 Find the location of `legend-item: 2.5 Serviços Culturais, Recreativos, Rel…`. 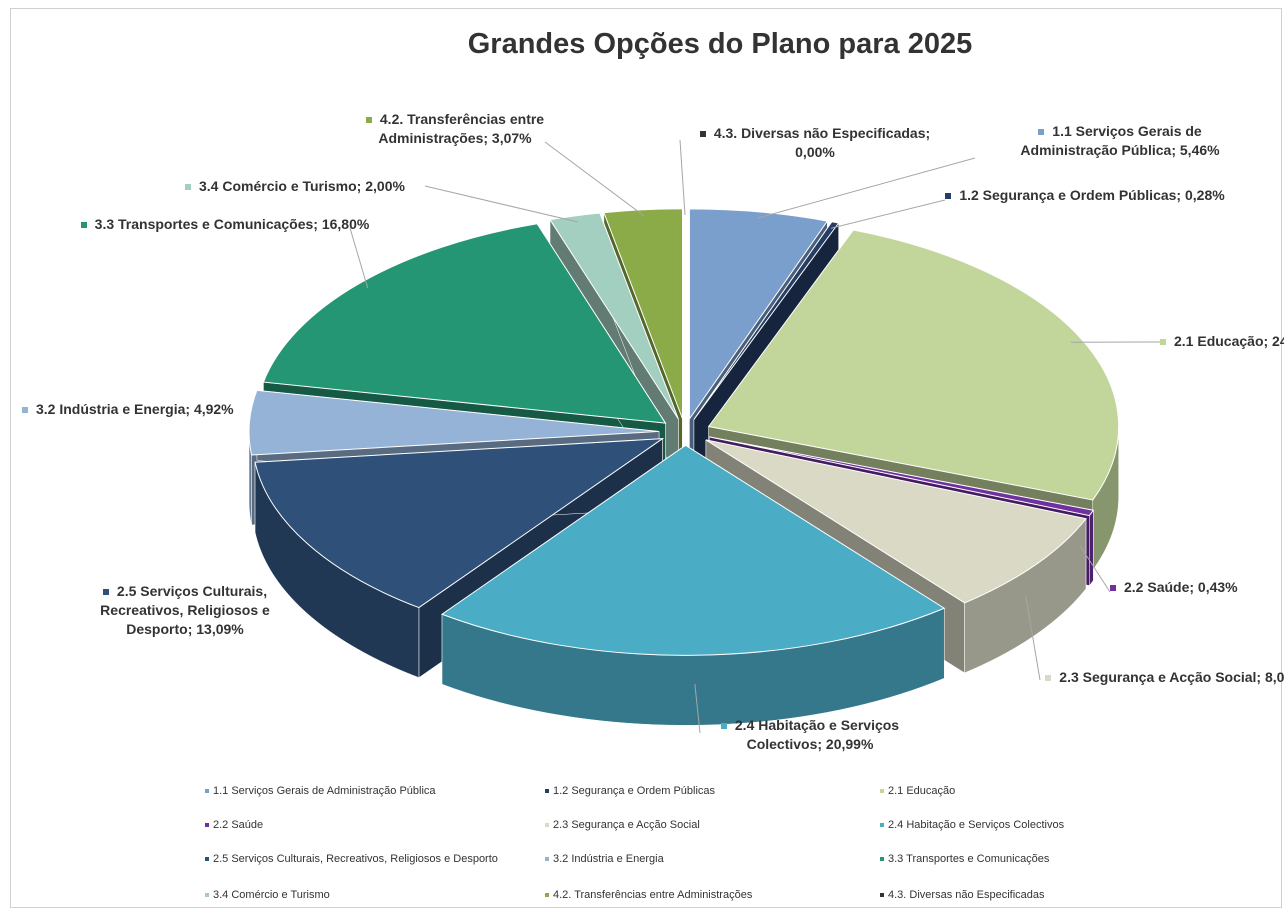

legend-item: 2.5 Serviços Culturais, Recreativos, Rel… is located at coordinates (351, 859).